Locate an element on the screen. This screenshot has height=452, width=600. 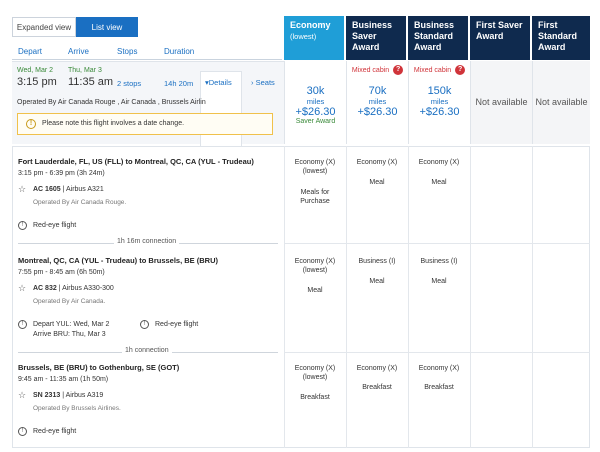
operated-by: Operated By Brussels Airlines. is located at coordinates (77, 408).